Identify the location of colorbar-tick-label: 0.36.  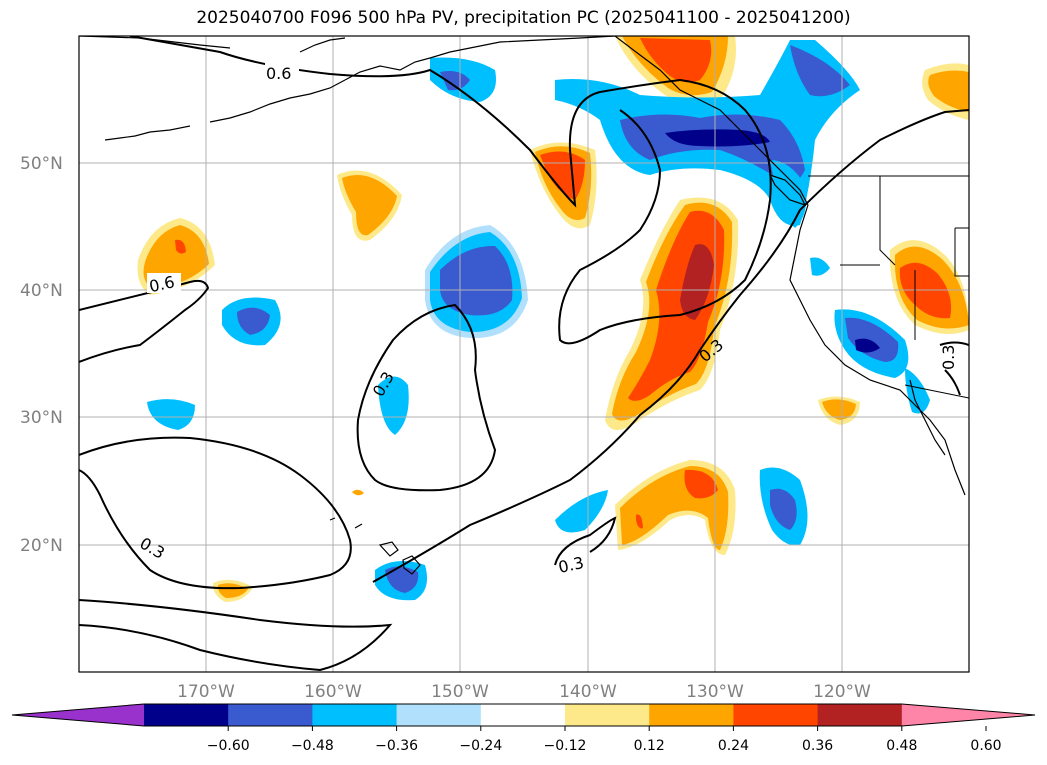
(817, 746).